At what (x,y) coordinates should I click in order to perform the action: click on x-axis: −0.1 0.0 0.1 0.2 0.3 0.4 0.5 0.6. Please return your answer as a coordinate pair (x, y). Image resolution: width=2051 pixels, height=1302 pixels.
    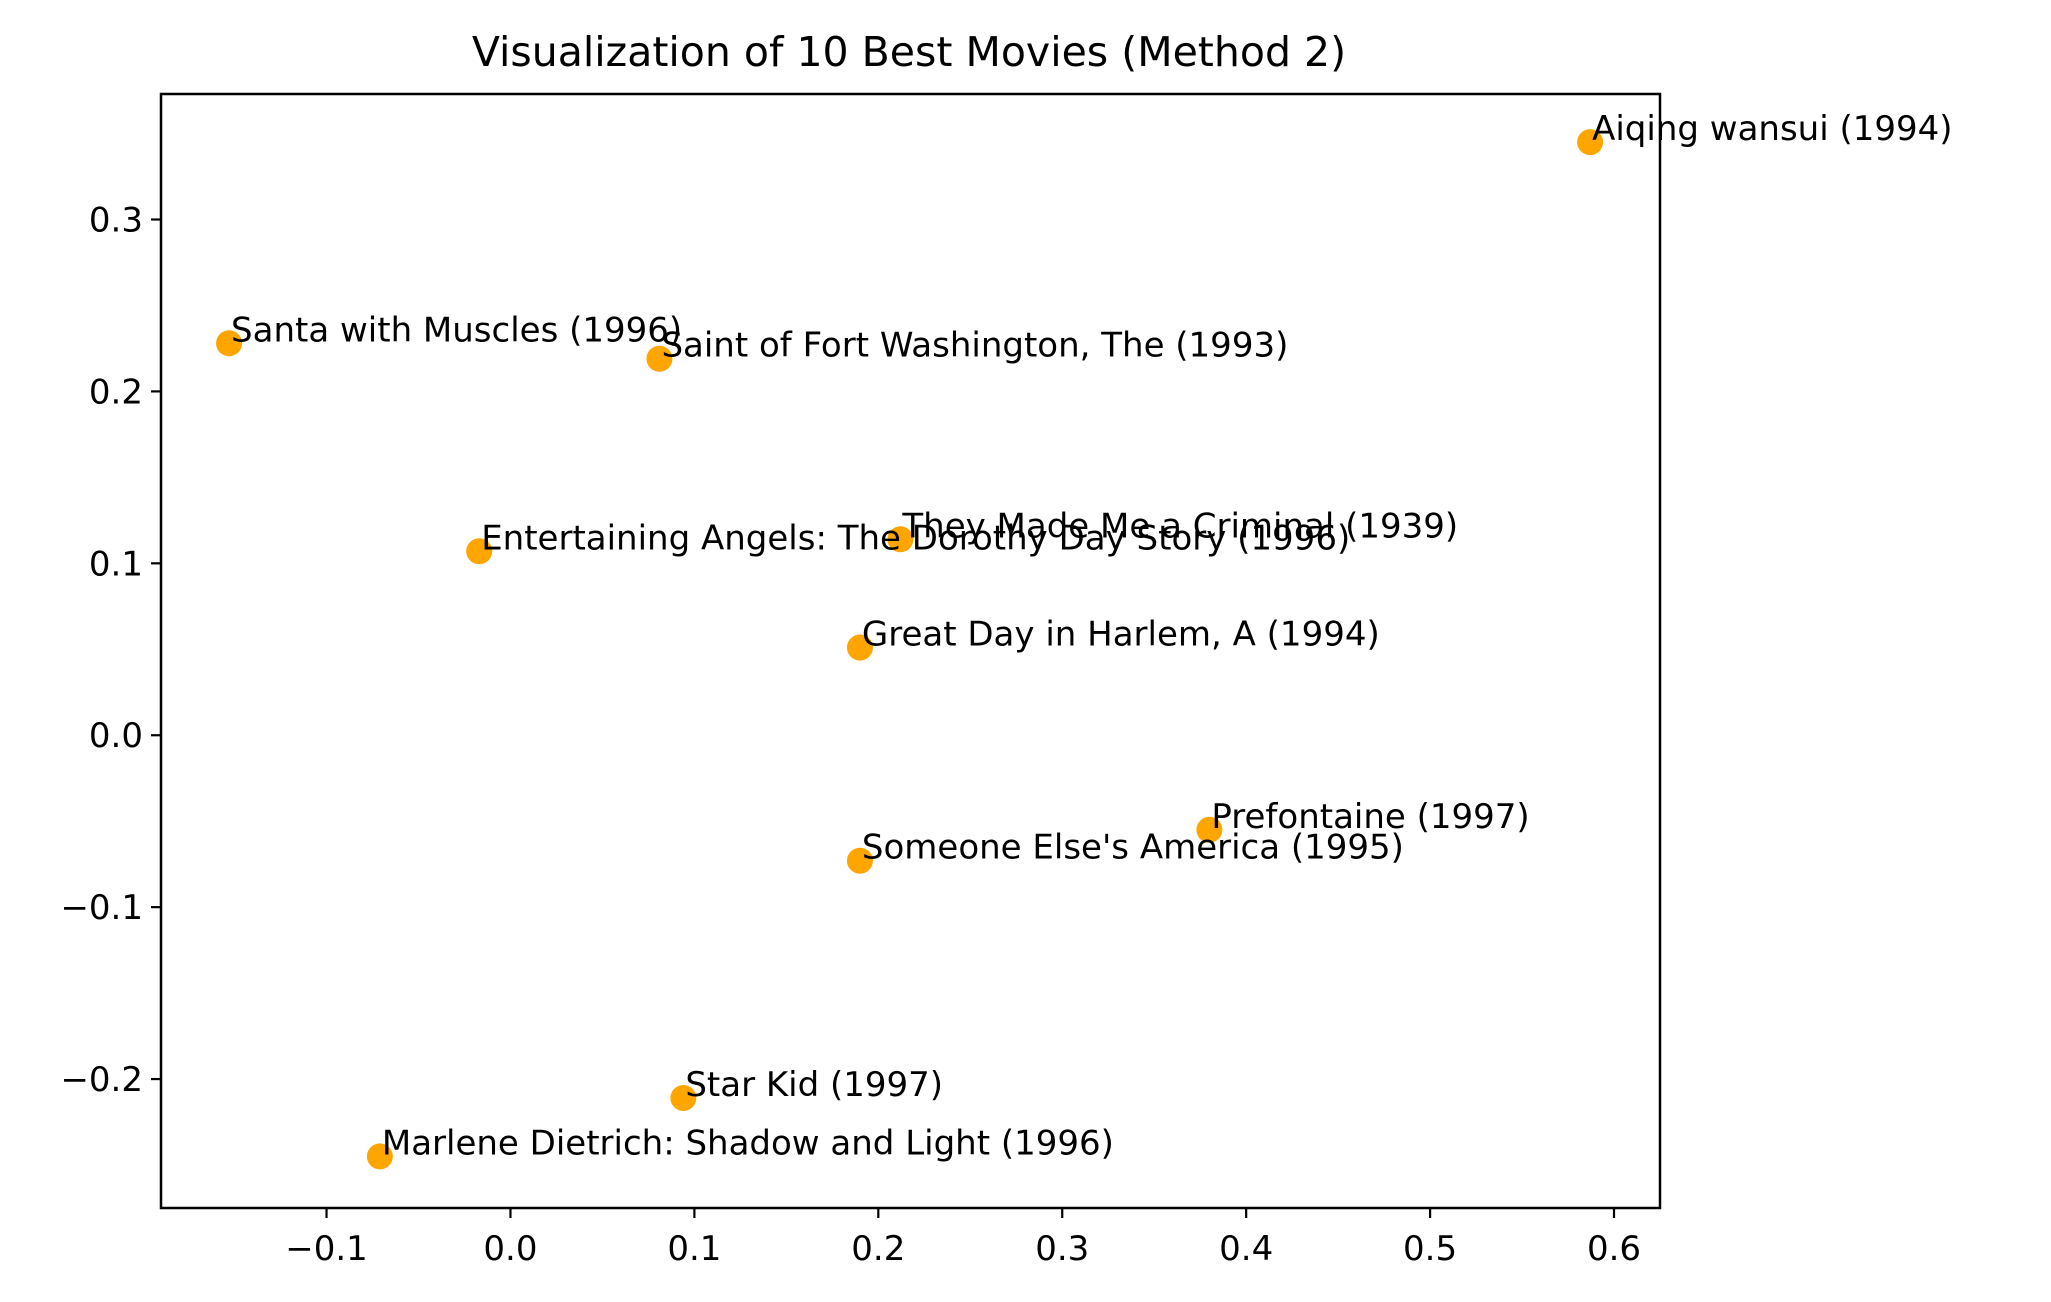
    Looking at the image, I should click on (963, 1238).